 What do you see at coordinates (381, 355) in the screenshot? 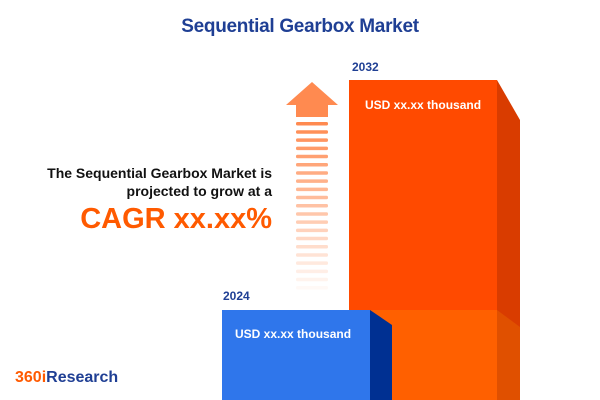
I see `bar-2024-side` at bounding box center [381, 355].